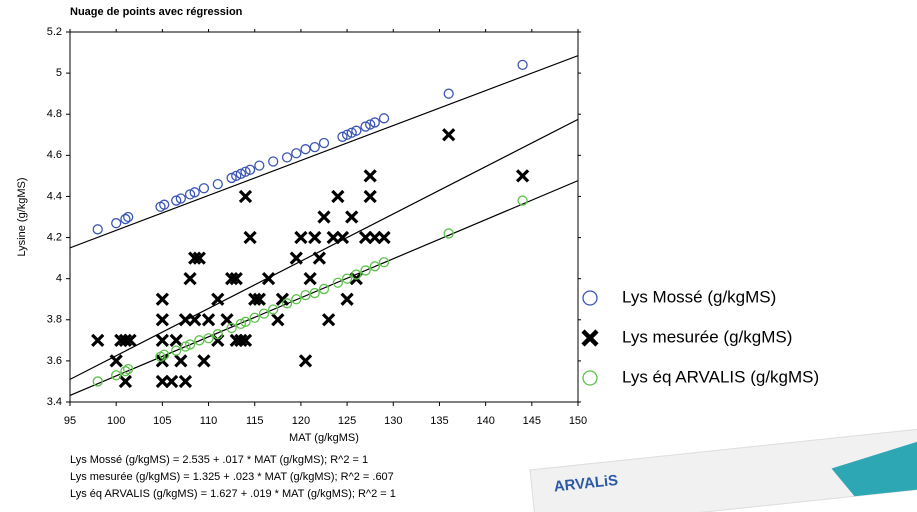 The image size is (917, 512). Describe the element at coordinates (54, 320) in the screenshot. I see `y-tick-label: 3.8` at that location.